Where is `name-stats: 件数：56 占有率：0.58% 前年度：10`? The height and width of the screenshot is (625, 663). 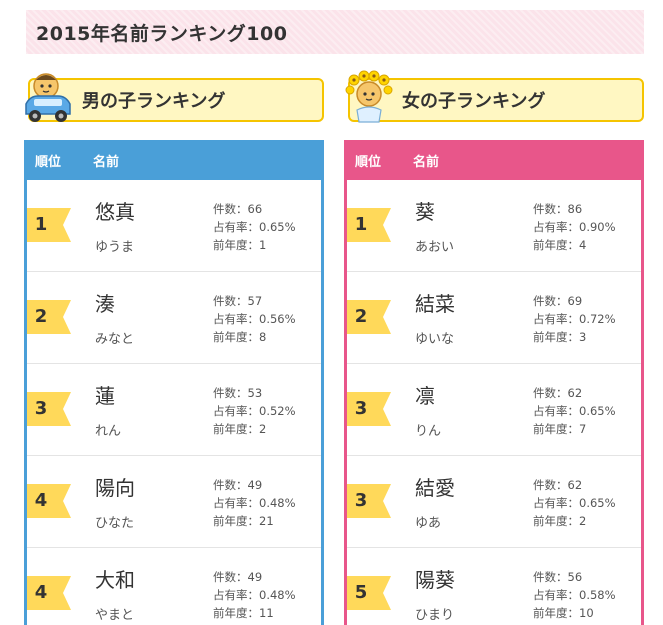
name-stats: 件数：56 占有率：0.58% 前年度：10 is located at coordinates (574, 595).